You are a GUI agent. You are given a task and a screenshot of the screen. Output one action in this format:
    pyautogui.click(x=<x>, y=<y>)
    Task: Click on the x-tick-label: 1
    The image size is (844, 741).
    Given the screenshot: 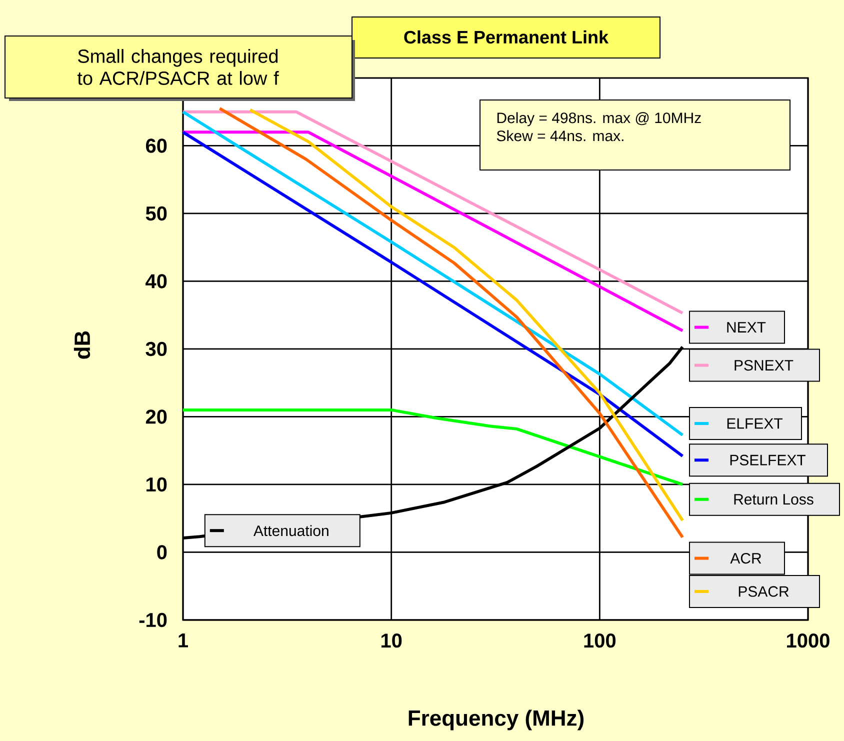 What is the action you would take?
    pyautogui.click(x=183, y=641)
    